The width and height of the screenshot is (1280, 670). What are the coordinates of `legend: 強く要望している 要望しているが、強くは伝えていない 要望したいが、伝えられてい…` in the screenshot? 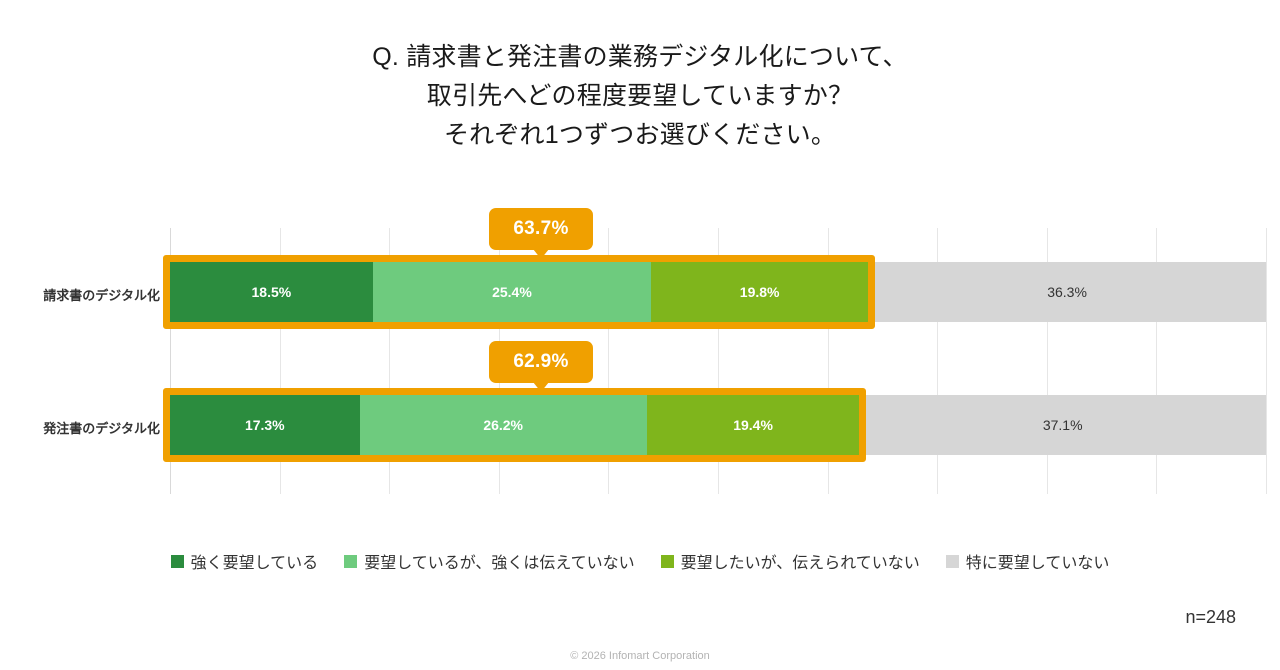 It's located at (640, 561).